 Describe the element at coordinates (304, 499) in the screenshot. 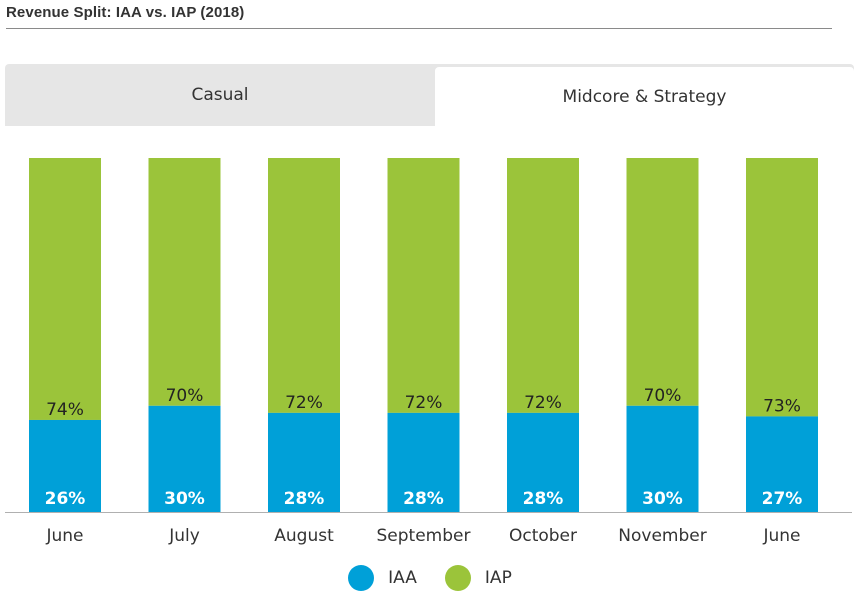

I see `label-iaa-2: 28%` at that location.